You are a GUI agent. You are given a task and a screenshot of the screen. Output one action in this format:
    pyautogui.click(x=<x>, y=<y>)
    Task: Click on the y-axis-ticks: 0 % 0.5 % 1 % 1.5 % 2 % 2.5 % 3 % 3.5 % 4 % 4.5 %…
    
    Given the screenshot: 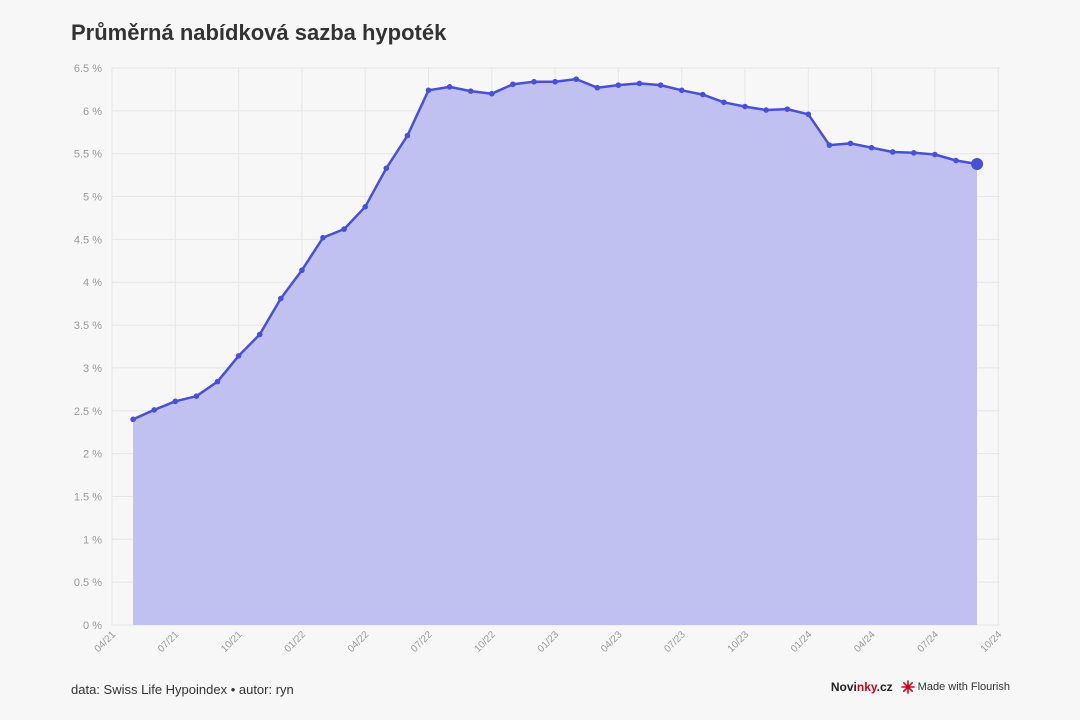 What is the action you would take?
    pyautogui.click(x=88, y=347)
    